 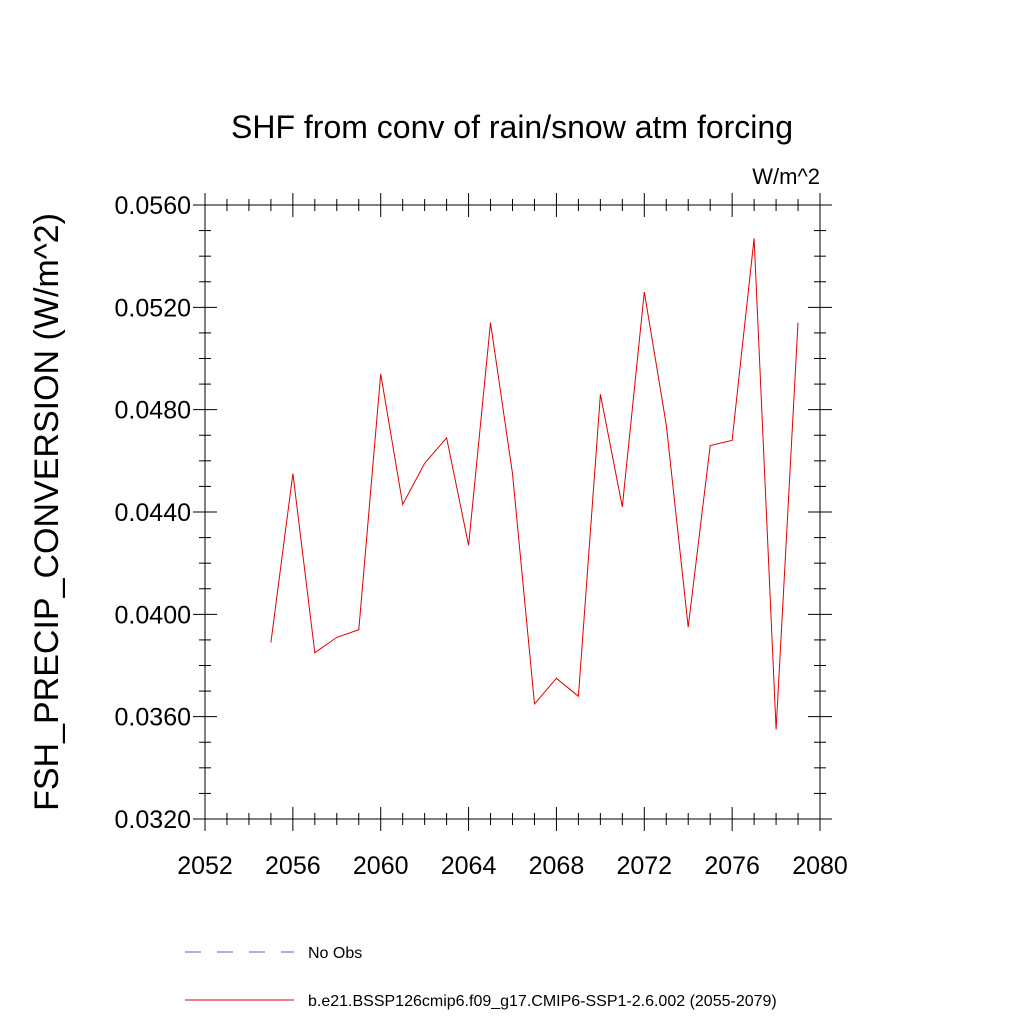 I want to click on legend-label: No Obs, so click(x=335, y=953).